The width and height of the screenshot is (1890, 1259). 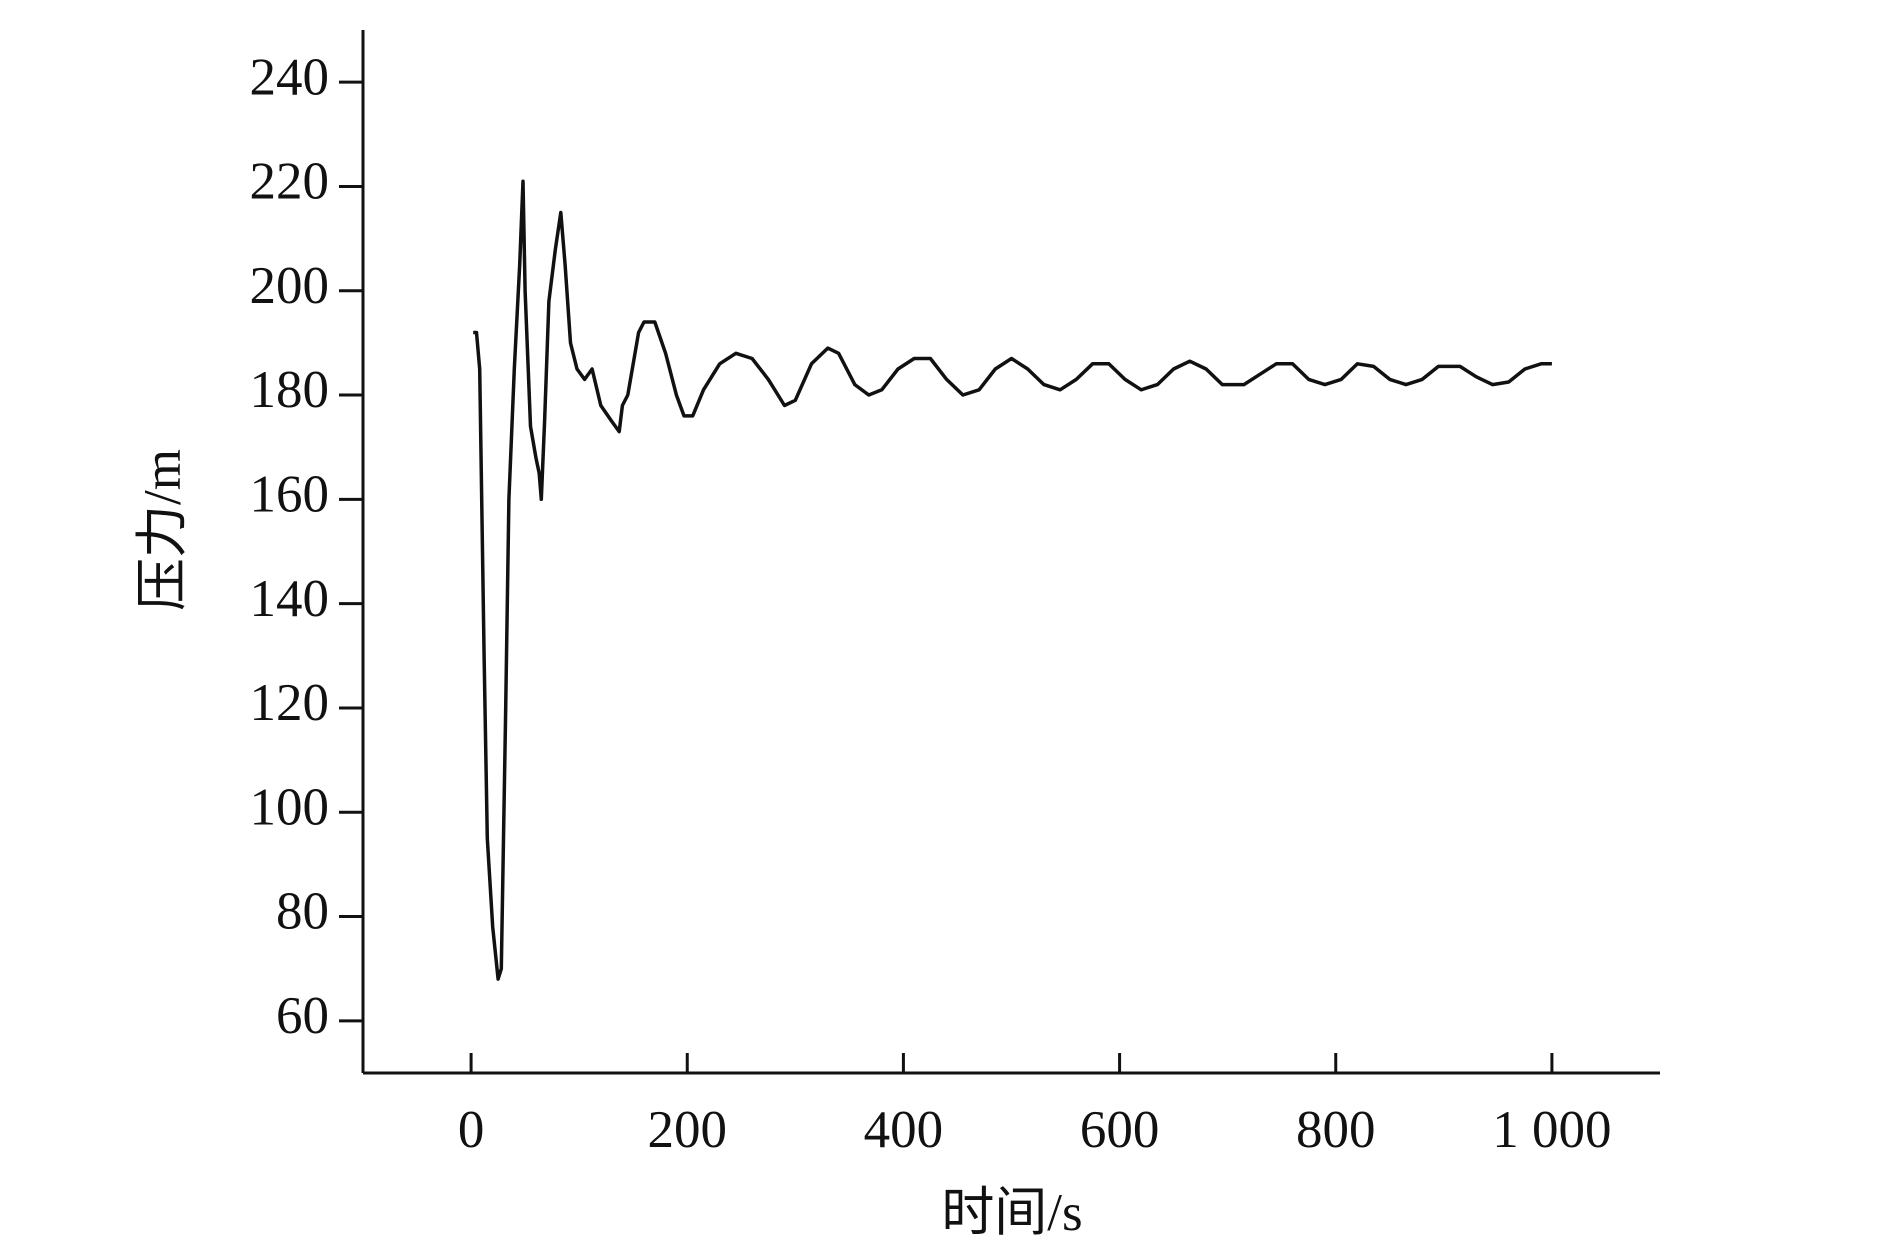 I want to click on x-tick-label: 0, so click(x=471, y=1130).